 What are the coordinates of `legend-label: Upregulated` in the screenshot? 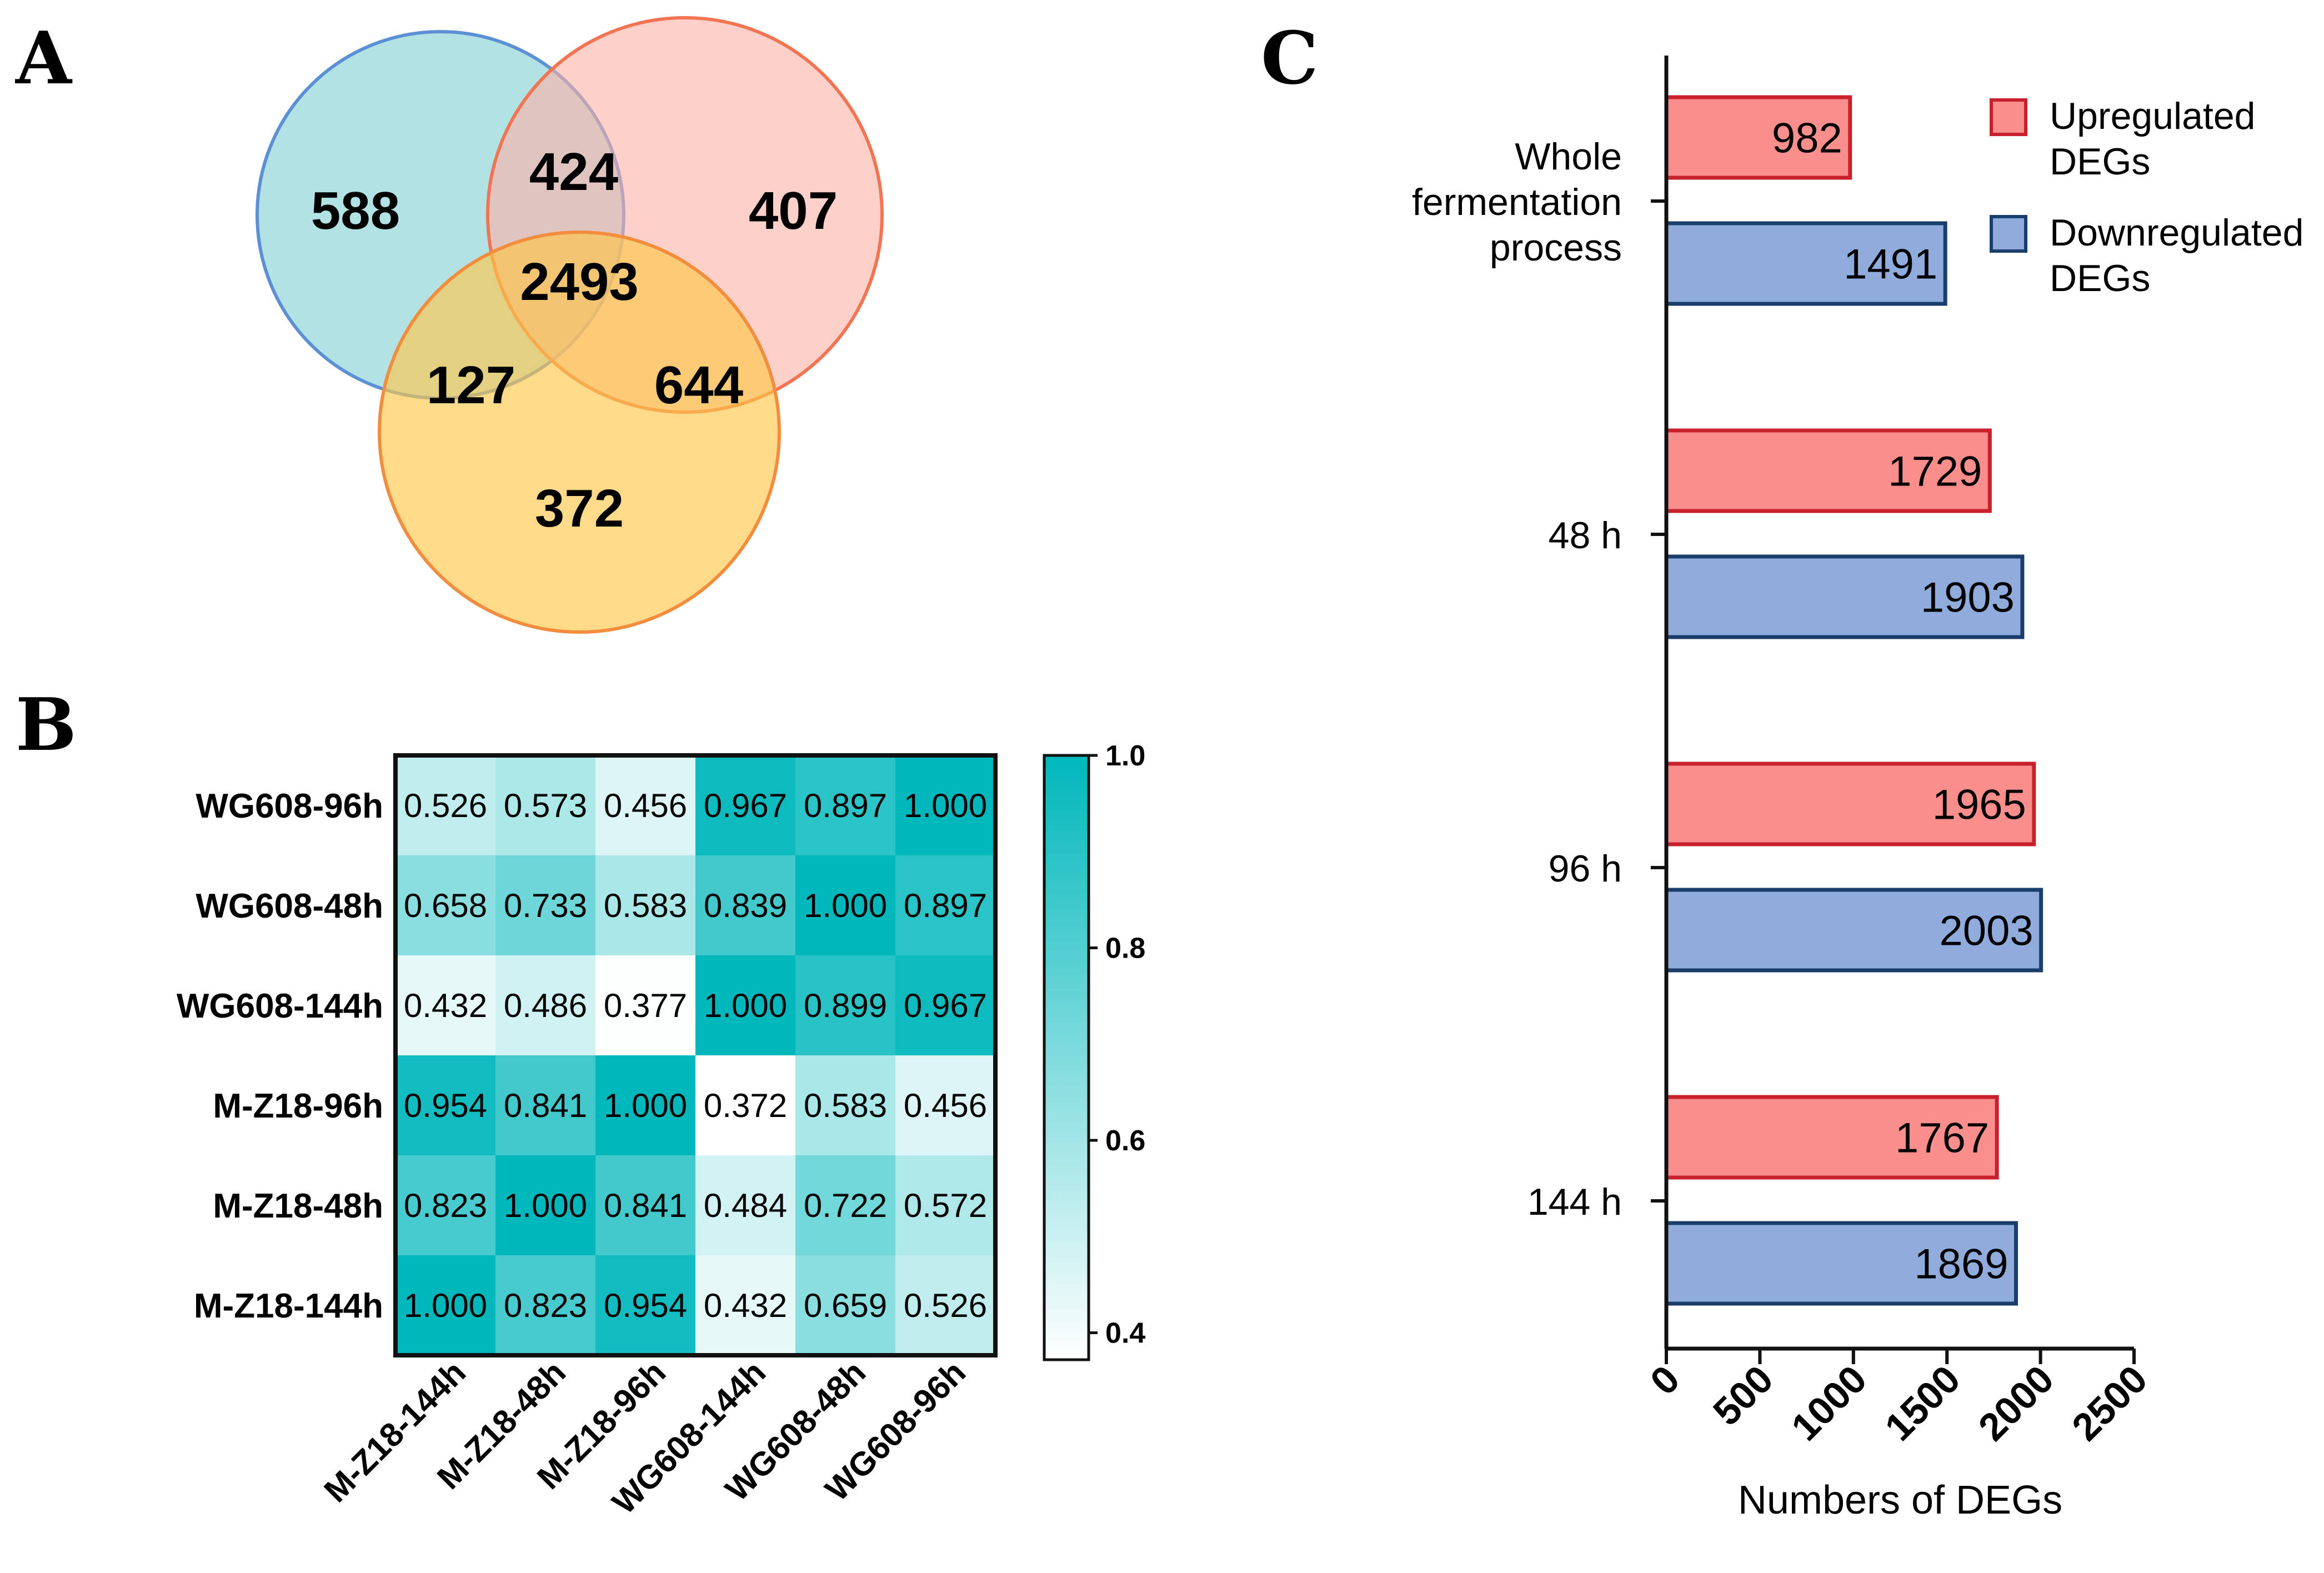 It's located at (2152, 116).